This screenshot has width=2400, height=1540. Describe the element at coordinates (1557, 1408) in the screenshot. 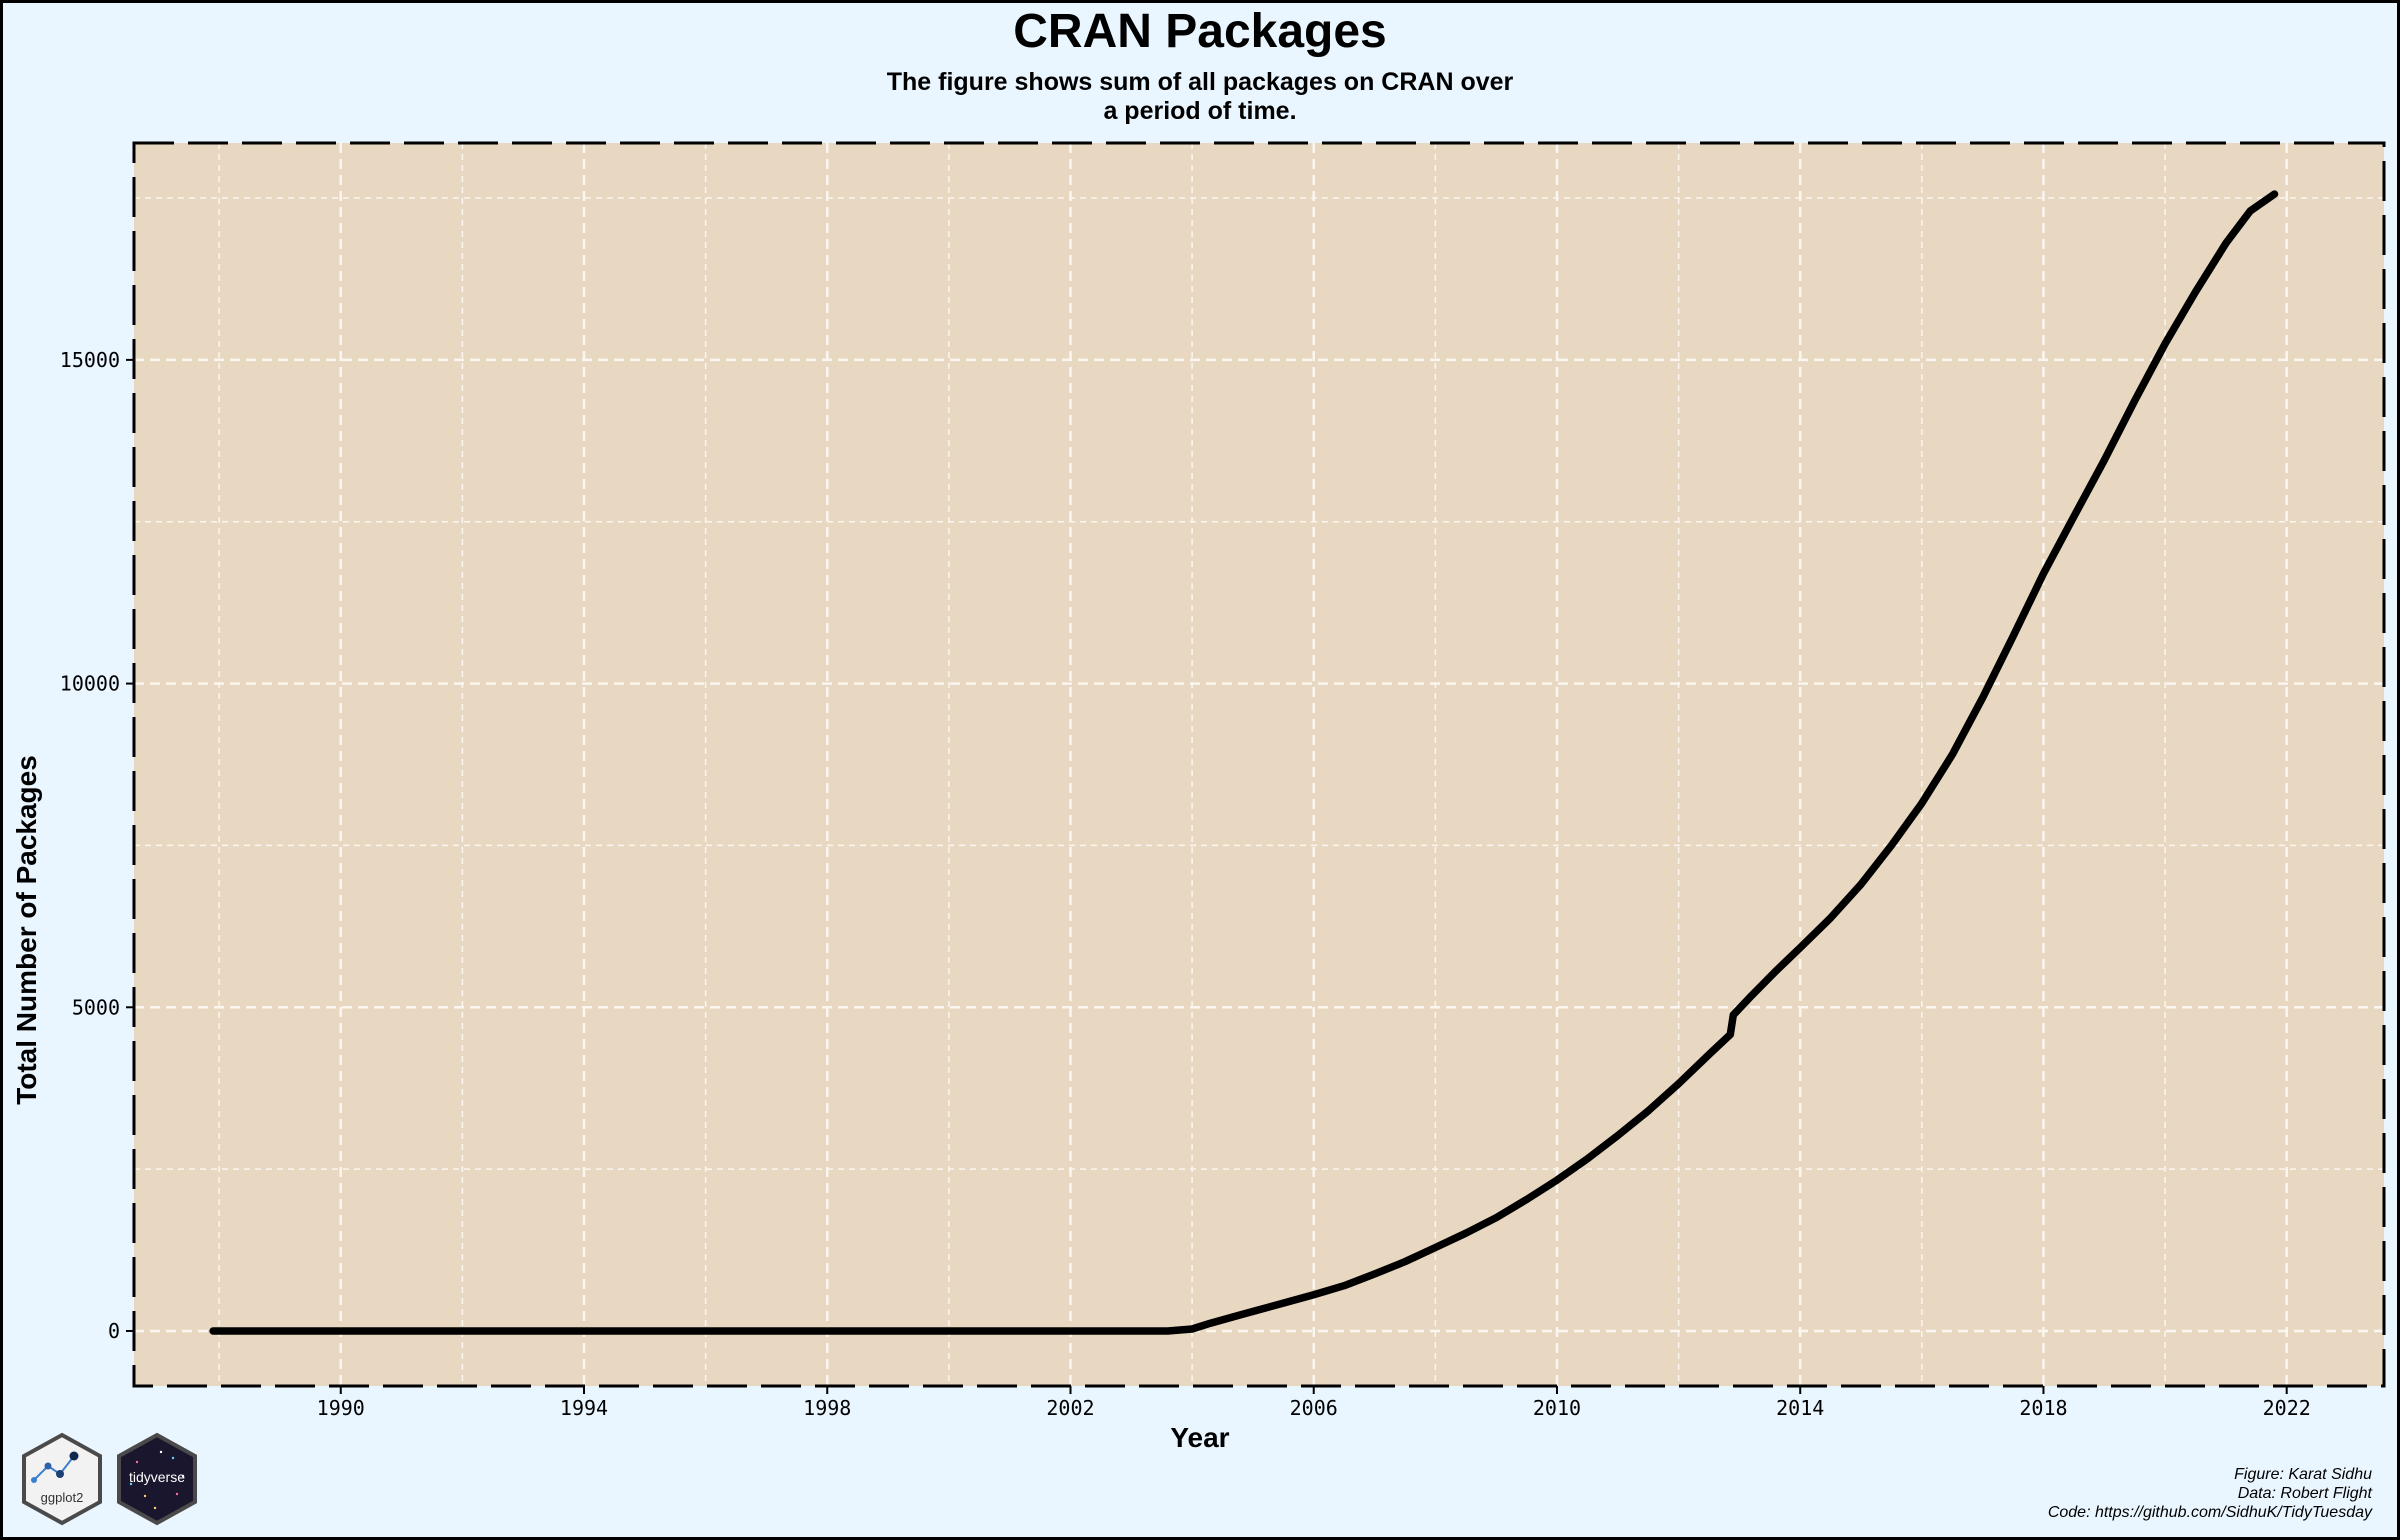

I see `x-tick-label: 2010` at that location.